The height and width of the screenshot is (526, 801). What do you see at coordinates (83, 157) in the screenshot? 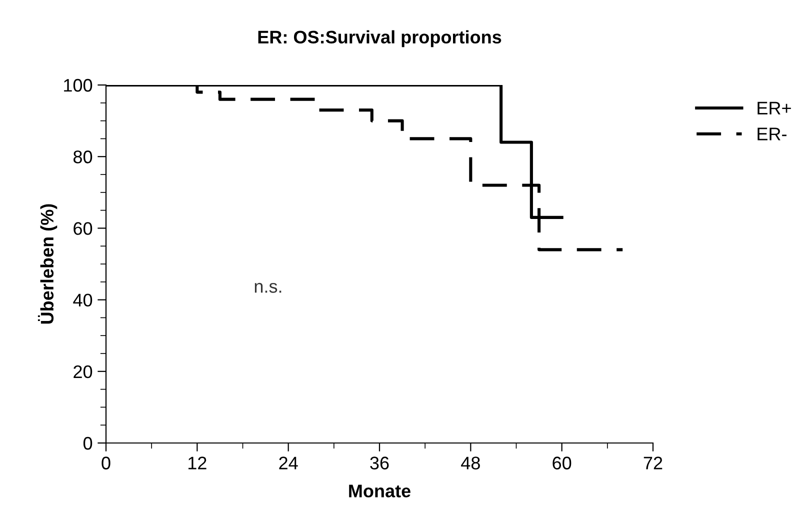
I see `y-tick-label: 80` at bounding box center [83, 157].